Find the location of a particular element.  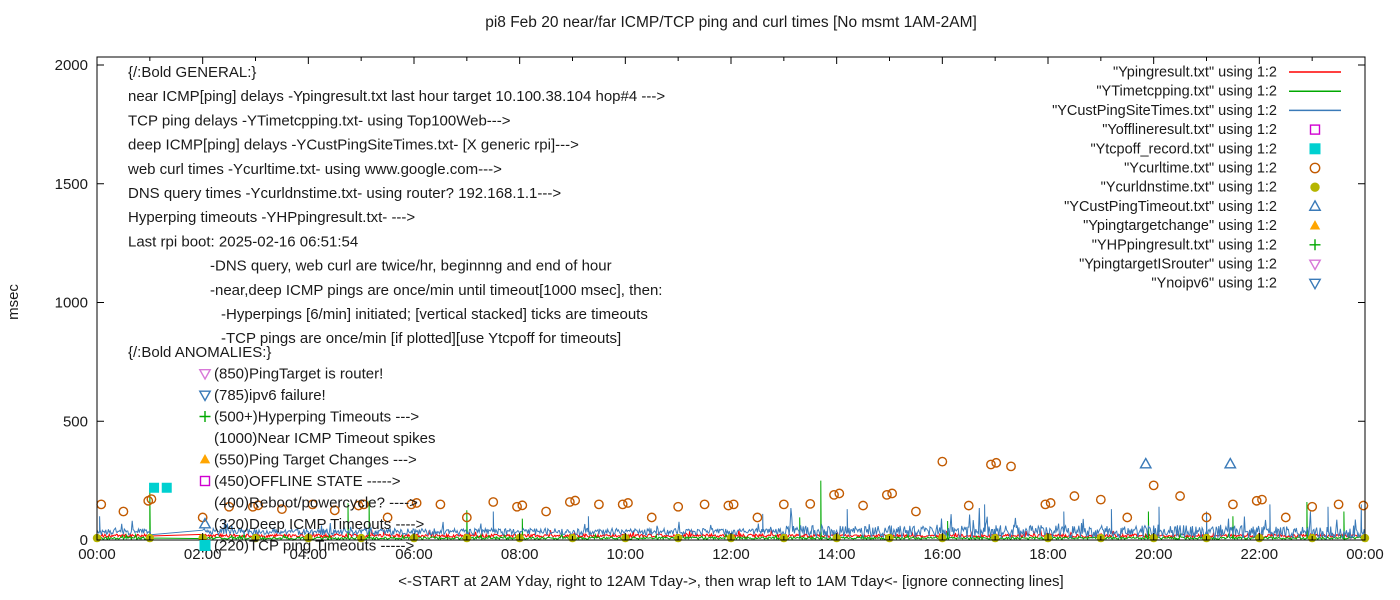

marker-plus-icon is located at coordinates (1315, 245).